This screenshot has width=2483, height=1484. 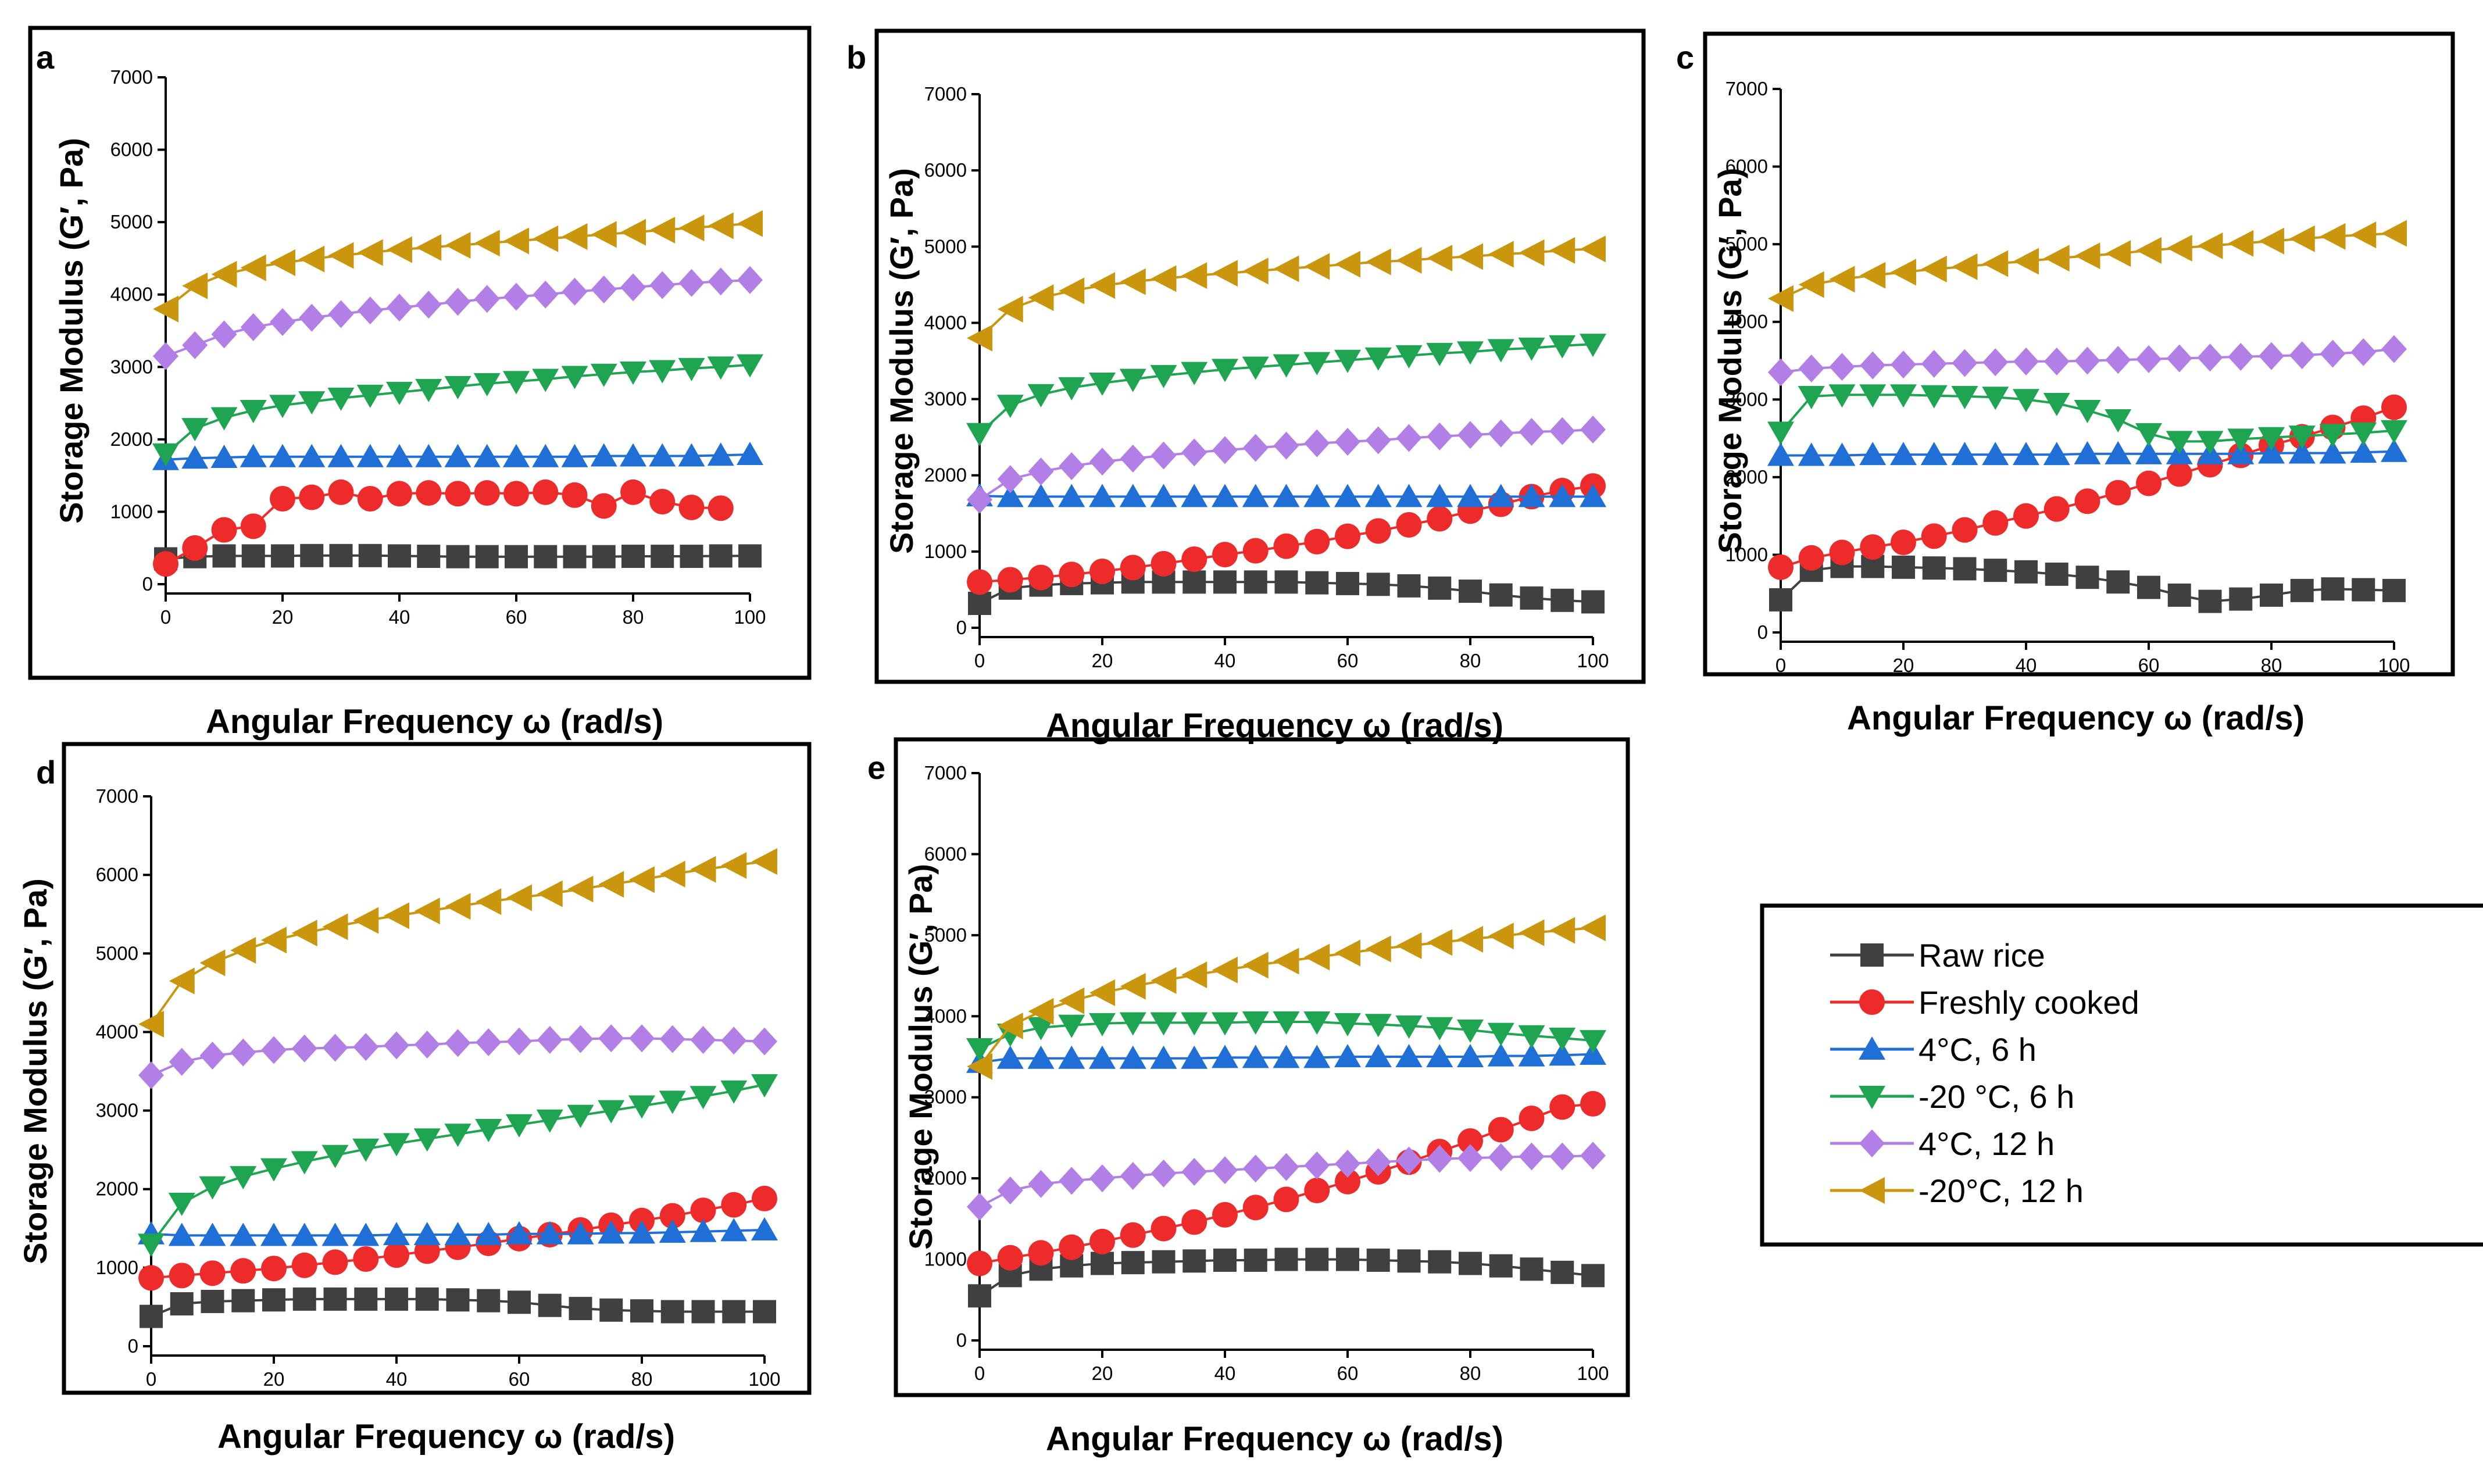 I want to click on legend-label: -20 °C, 6 h, so click(x=1996, y=1096).